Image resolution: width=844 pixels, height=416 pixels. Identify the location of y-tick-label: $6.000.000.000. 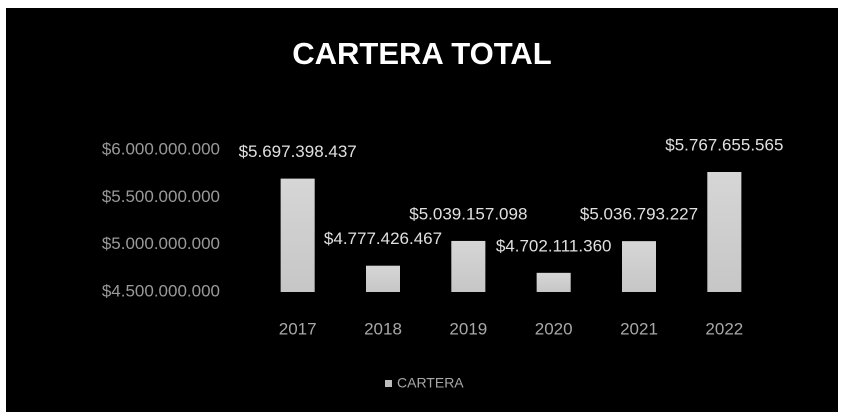
(161, 148).